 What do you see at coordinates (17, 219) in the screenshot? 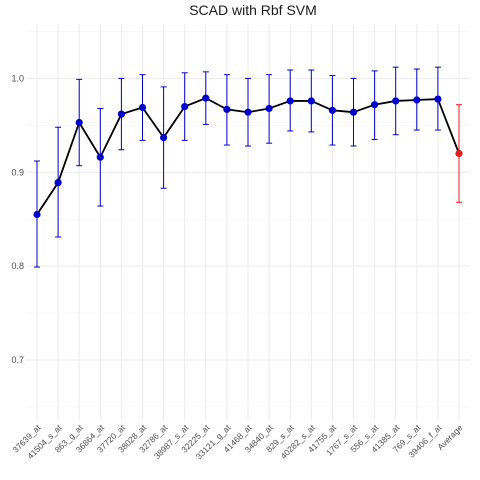
I see `y-axis-ticks: 0.7 0.8 0.9 1.0` at bounding box center [17, 219].